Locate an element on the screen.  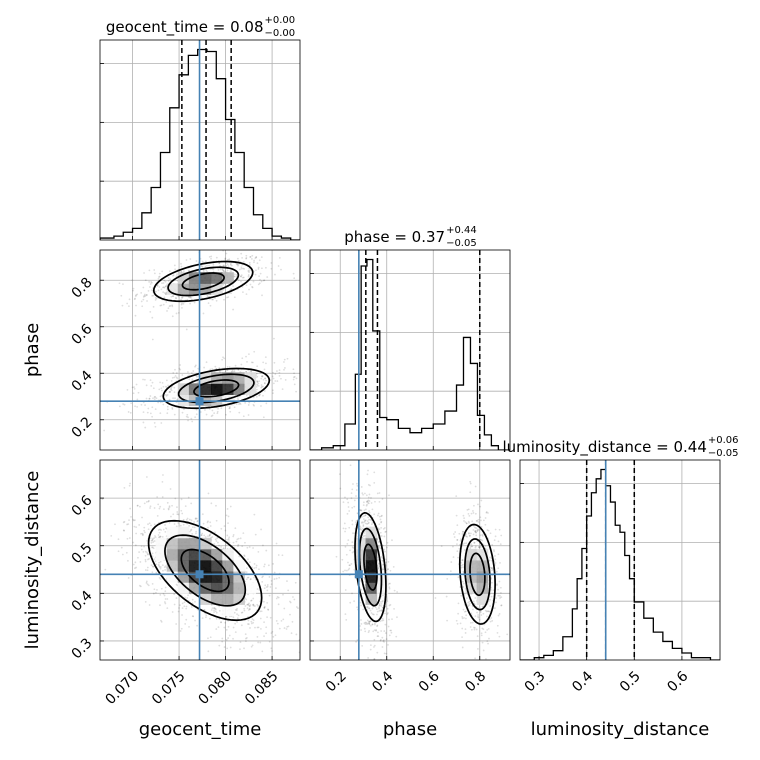
joint-panel-geocent_time-phase is located at coordinates (200, 350).